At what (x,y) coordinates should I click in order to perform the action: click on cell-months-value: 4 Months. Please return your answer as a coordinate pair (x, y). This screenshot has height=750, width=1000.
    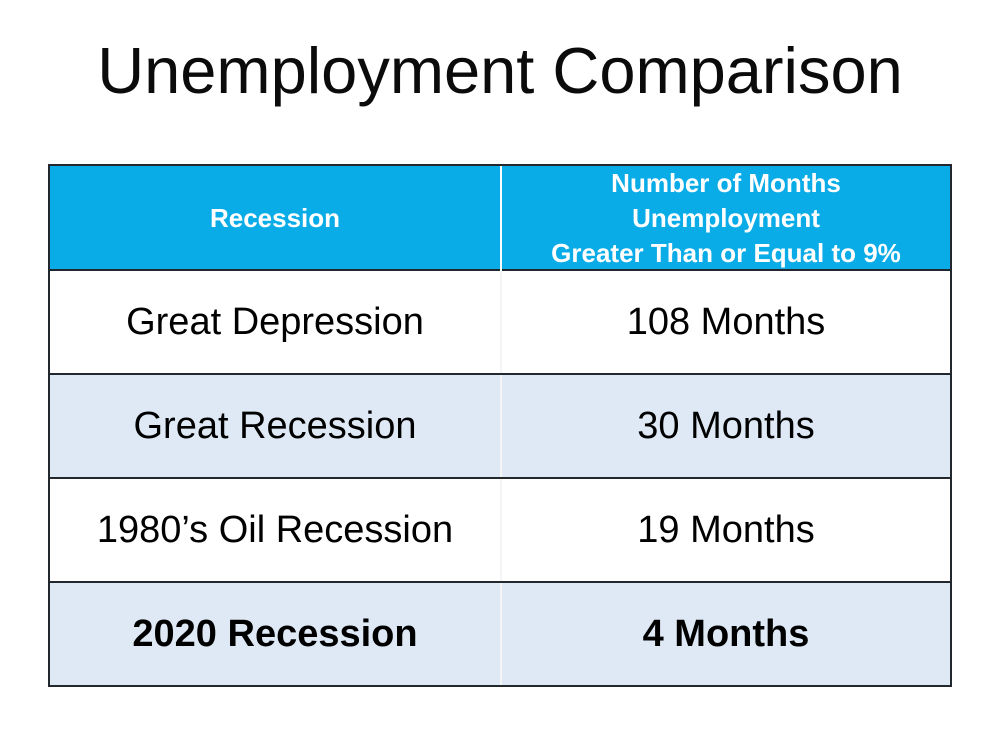
    Looking at the image, I should click on (725, 634).